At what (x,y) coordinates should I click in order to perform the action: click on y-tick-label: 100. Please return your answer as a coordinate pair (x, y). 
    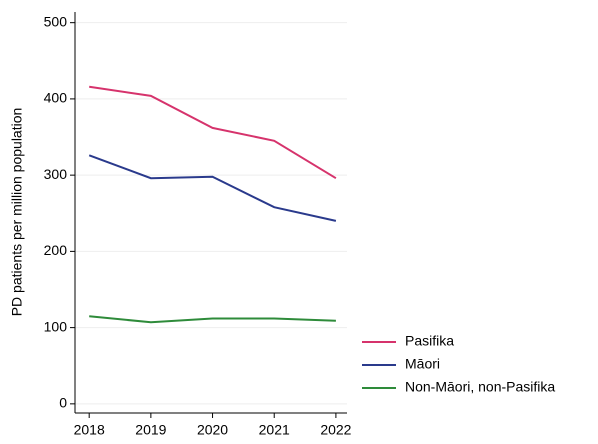
    Looking at the image, I should click on (56, 326).